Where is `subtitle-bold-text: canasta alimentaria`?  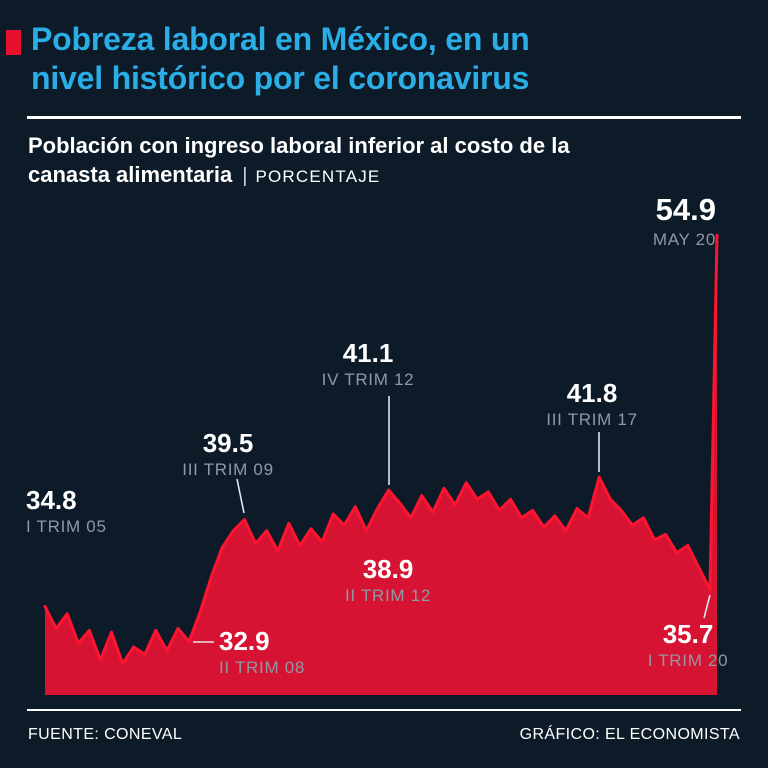 subtitle-bold-text: canasta alimentaria is located at coordinates (130, 175).